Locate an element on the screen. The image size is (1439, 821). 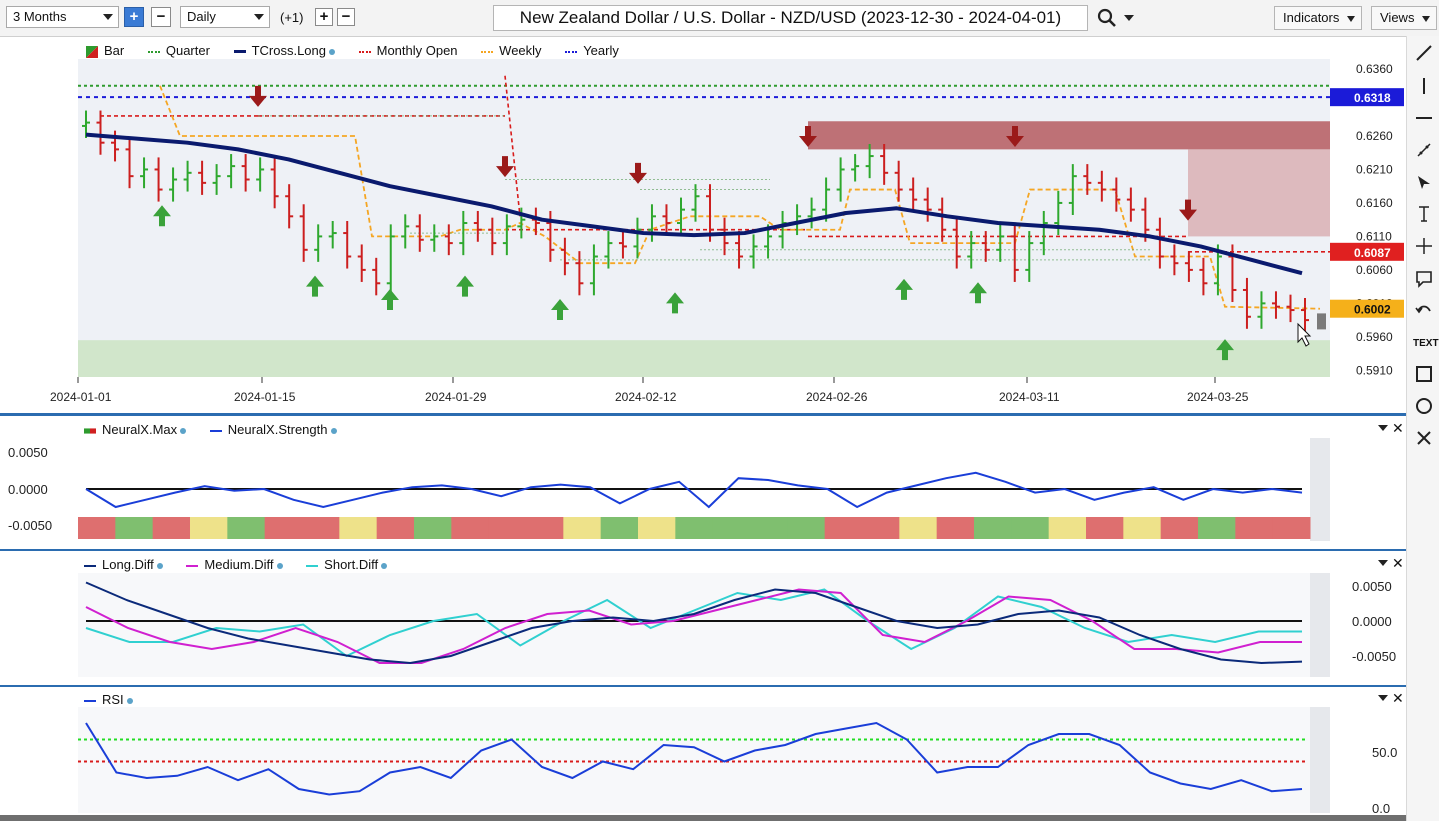
crosshair-icon is located at coordinates (1424, 246).